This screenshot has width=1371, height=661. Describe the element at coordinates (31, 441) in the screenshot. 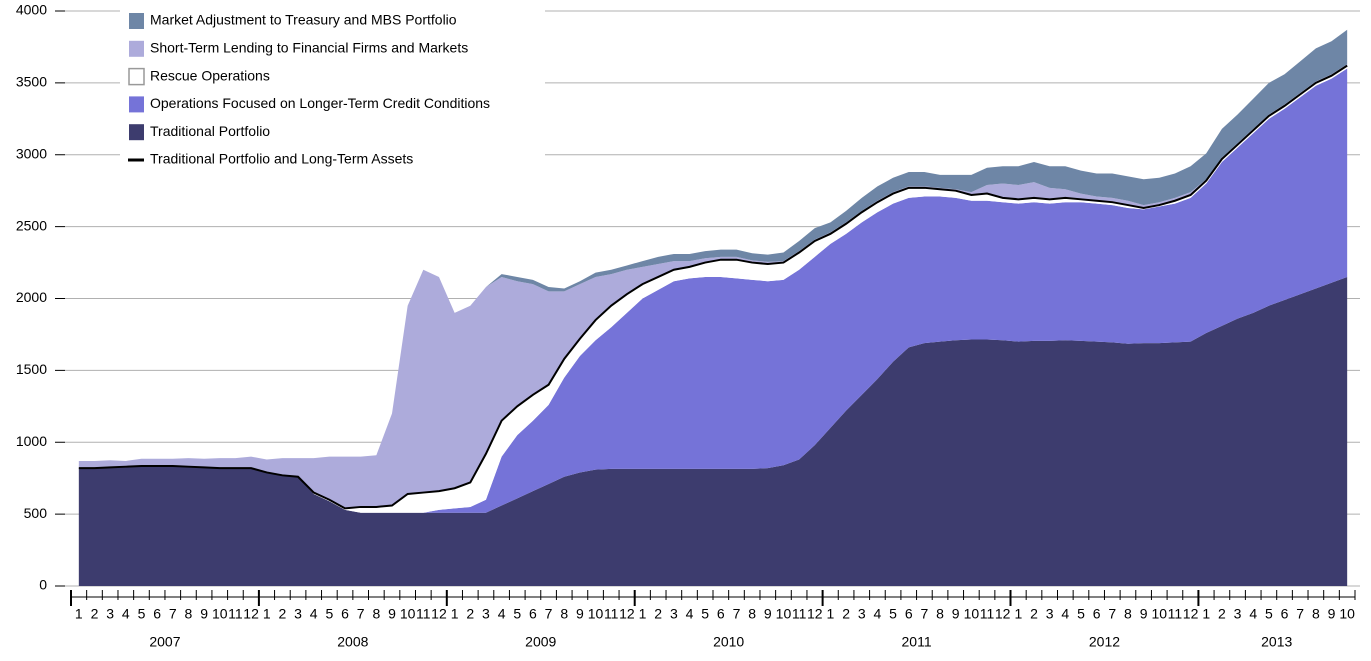

I see `y-tick-label: 1000` at that location.